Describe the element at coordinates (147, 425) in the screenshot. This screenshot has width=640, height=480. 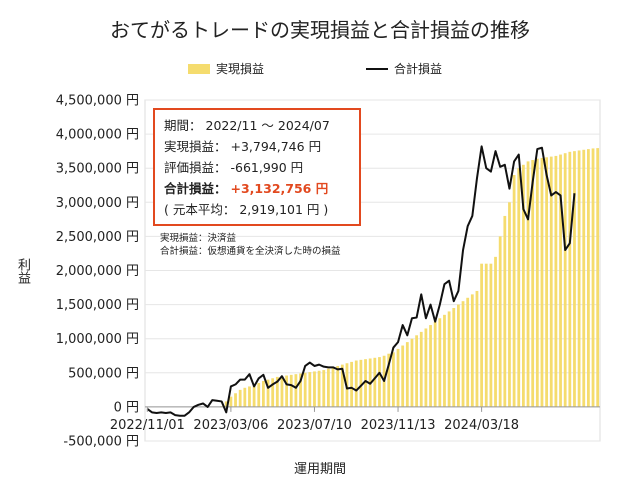
I see `x-tick-label: 2022/11/01` at that location.